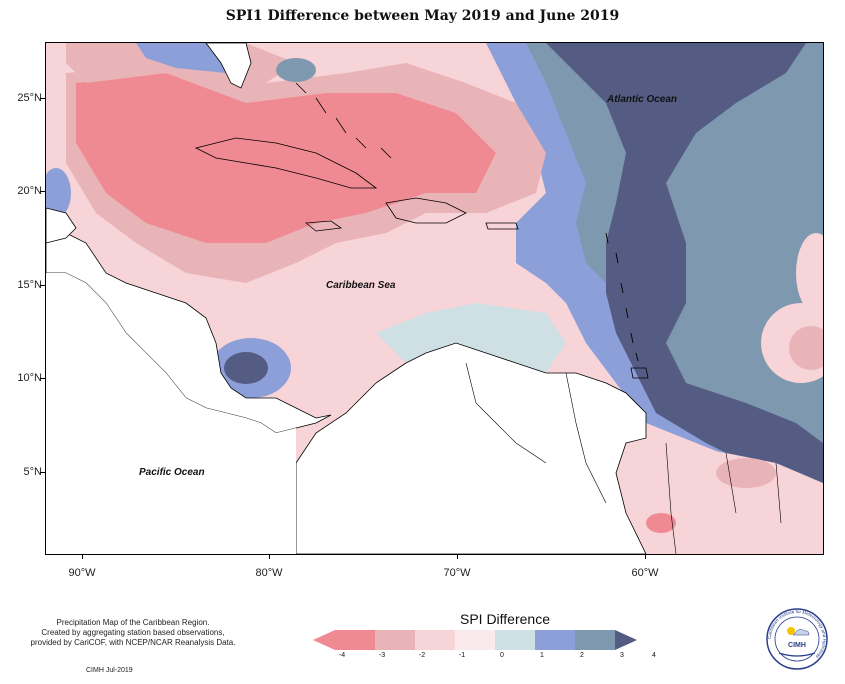 The image size is (845, 684). What do you see at coordinates (639, 373) in the screenshot?
I see `trinidad-island` at bounding box center [639, 373].